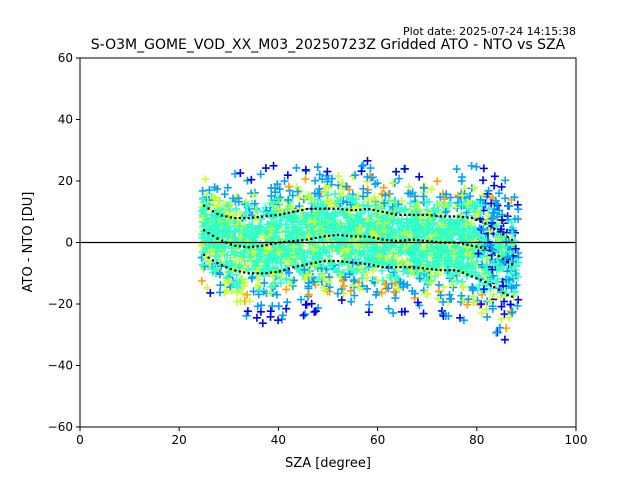  What do you see at coordinates (476, 440) in the screenshot?
I see `x-tick-label: 80` at bounding box center [476, 440].